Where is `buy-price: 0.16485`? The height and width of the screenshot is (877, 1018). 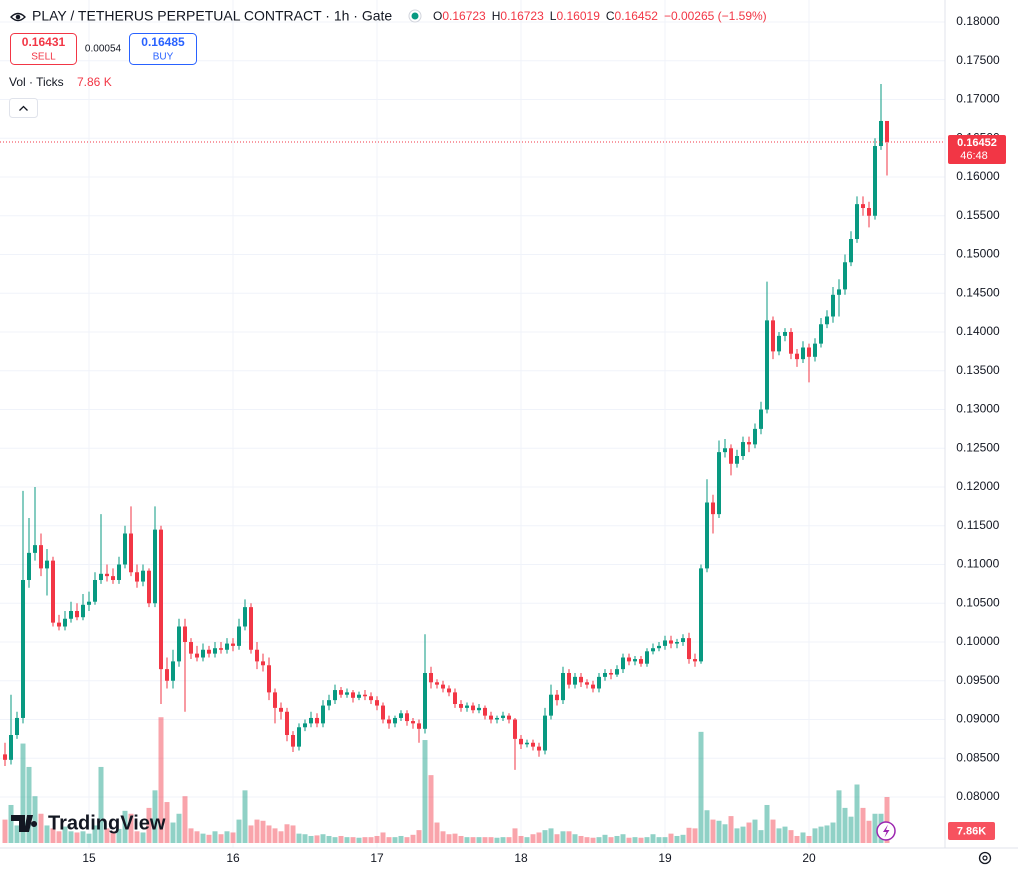
buy-price: 0.16485 is located at coordinates (163, 42).